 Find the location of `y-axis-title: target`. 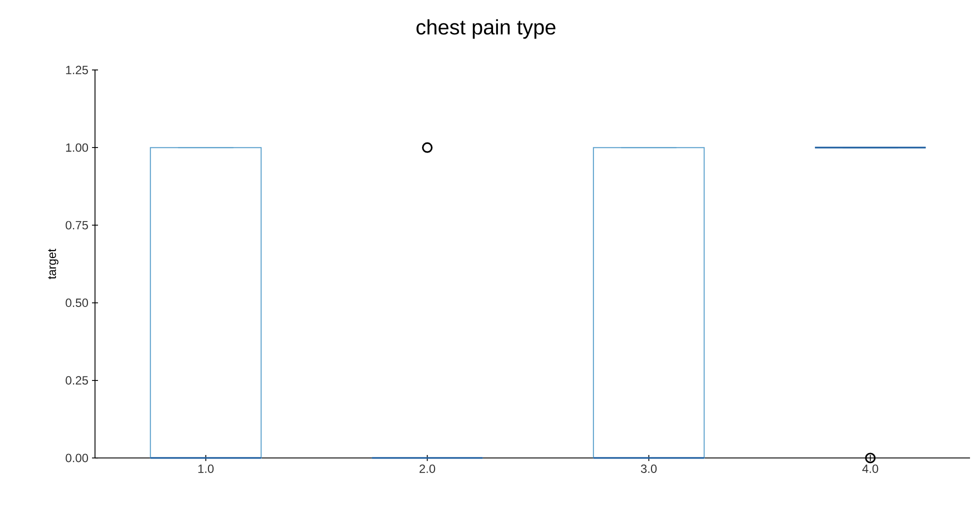

y-axis-title: target is located at coordinates (53, 264).